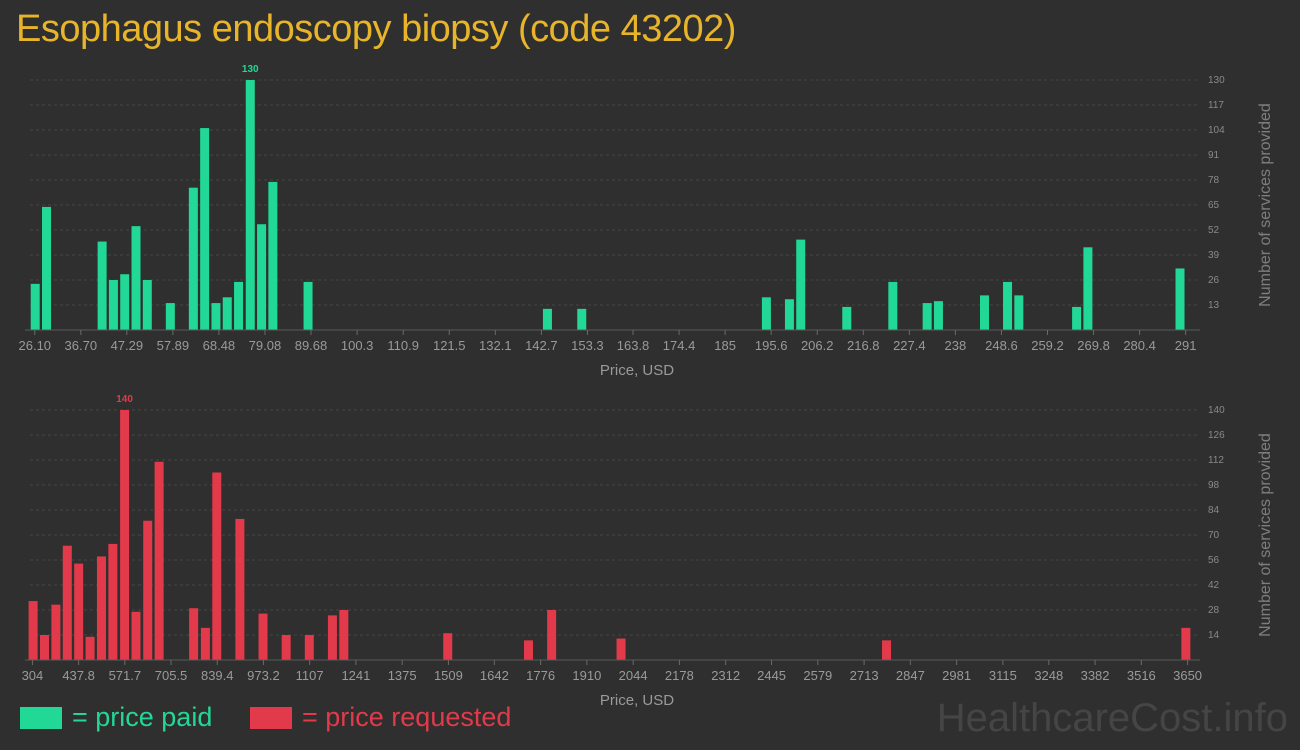 The width and height of the screenshot is (1300, 750). Describe the element at coordinates (127, 345) in the screenshot. I see `paid-xtick-label: 47.29` at that location.